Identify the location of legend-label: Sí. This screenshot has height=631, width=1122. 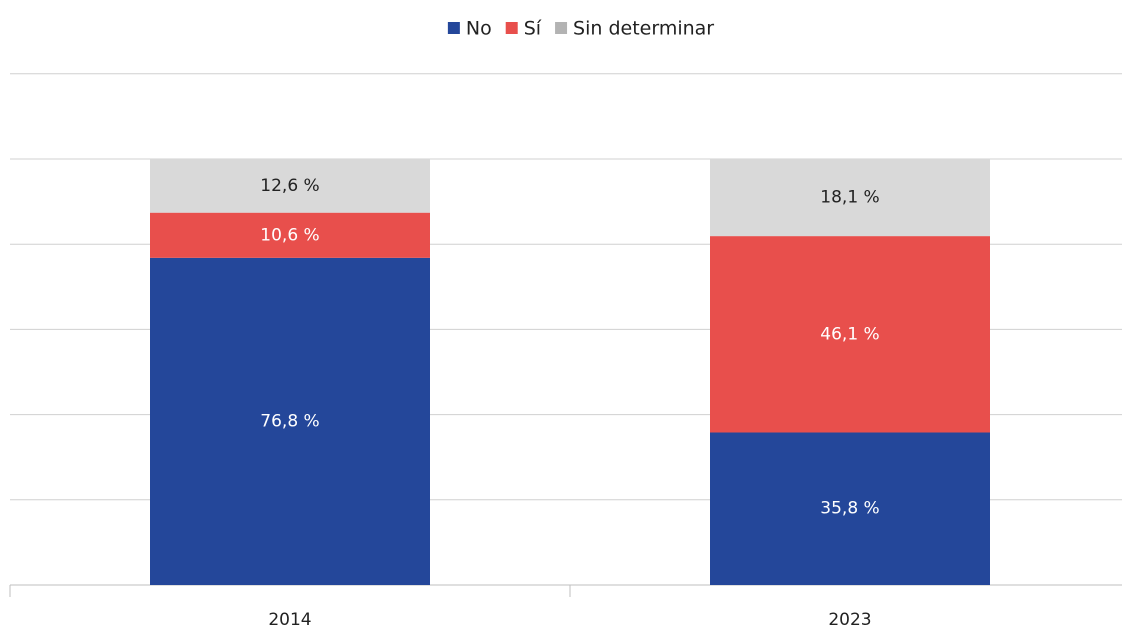
(533, 29).